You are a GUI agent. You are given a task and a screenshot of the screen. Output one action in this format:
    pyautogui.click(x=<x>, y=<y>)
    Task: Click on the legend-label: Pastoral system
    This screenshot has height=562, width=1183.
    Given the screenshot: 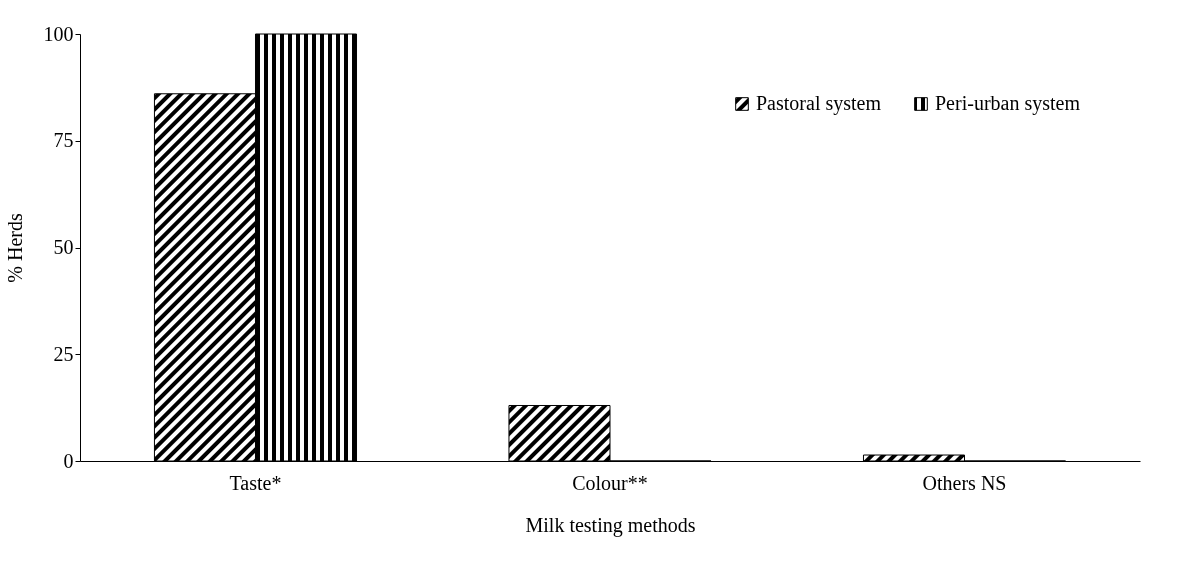 What is the action you would take?
    pyautogui.click(x=819, y=103)
    